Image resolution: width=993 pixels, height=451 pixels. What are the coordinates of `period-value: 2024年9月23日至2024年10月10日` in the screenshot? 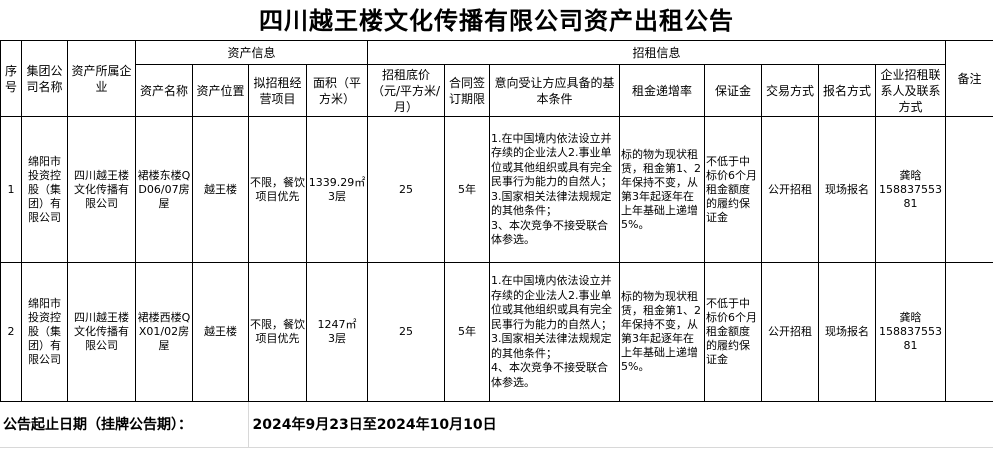 It's located at (620, 425).